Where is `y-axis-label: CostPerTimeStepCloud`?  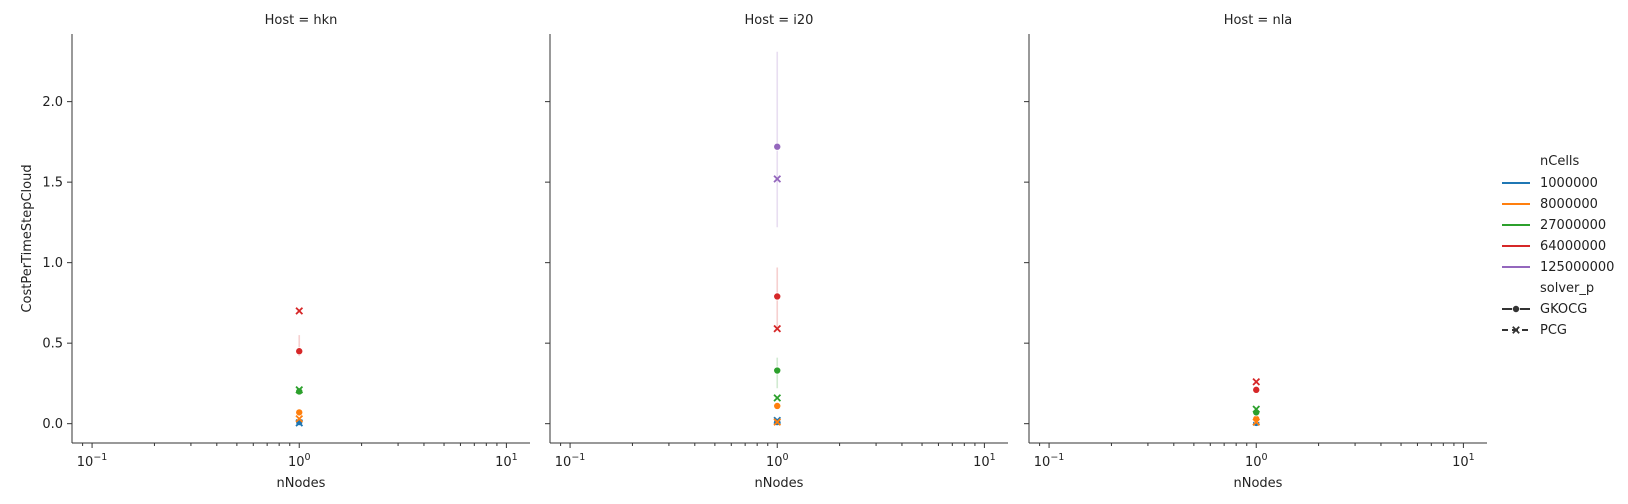
y-axis-label: CostPerTimeStepCloud is located at coordinates (27, 238).